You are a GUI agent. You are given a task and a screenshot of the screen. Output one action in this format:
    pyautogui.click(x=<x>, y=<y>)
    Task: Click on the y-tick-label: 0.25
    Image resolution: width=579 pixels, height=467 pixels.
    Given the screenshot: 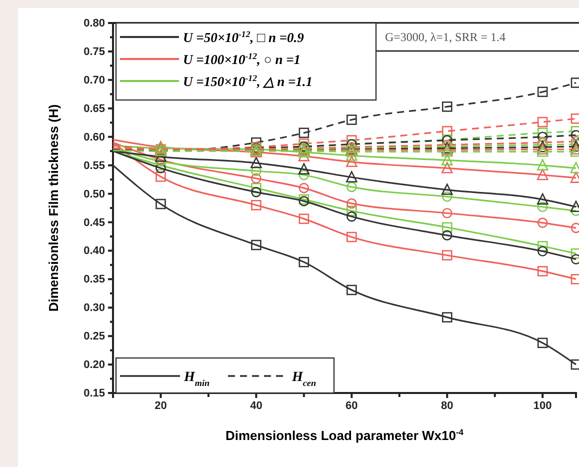 What is the action you would take?
    pyautogui.click(x=94, y=336)
    